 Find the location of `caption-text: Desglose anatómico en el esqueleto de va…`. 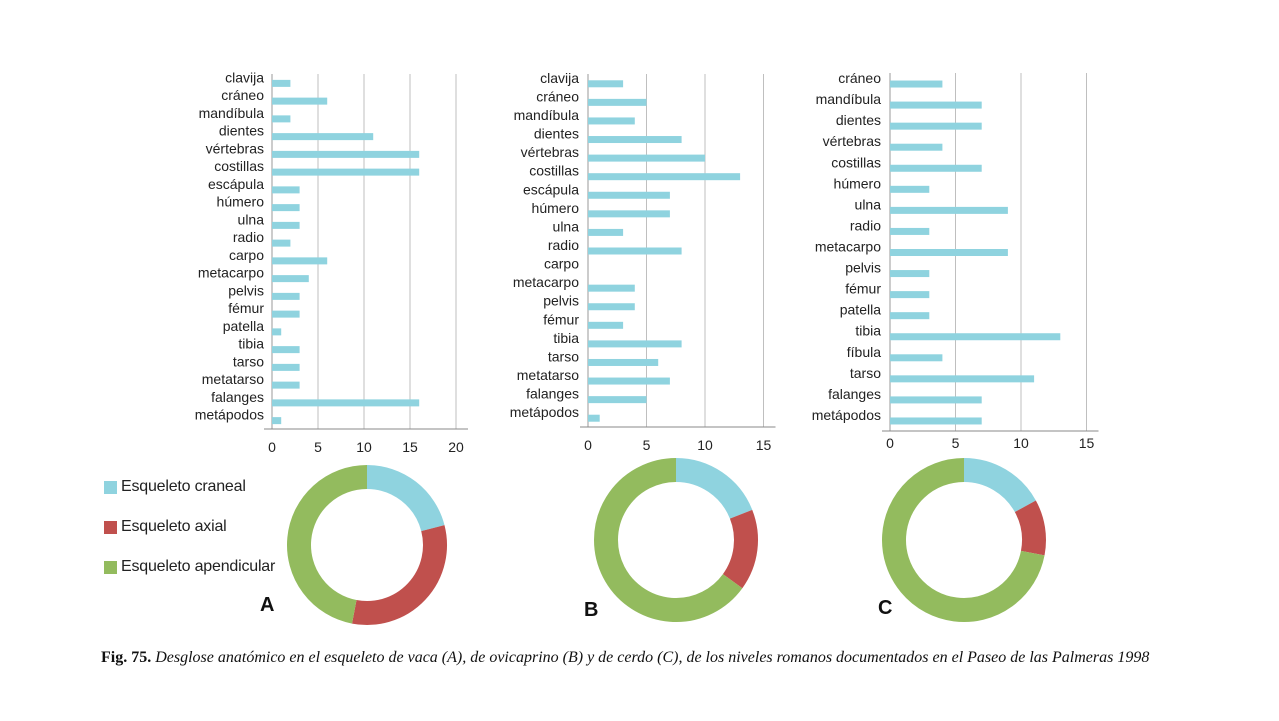

caption-text: Desglose anatómico en el esqueleto de va… is located at coordinates (652, 657).